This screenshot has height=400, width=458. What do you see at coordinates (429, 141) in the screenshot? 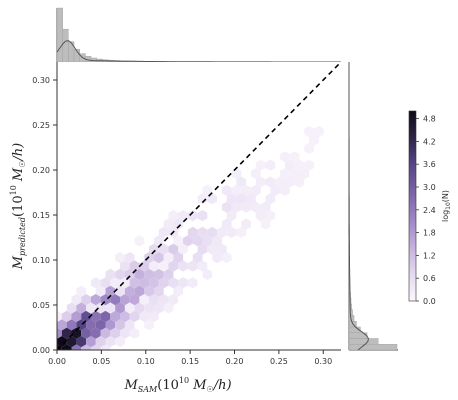
I see `colorbar-tick-label: 4.2` at bounding box center [429, 141].